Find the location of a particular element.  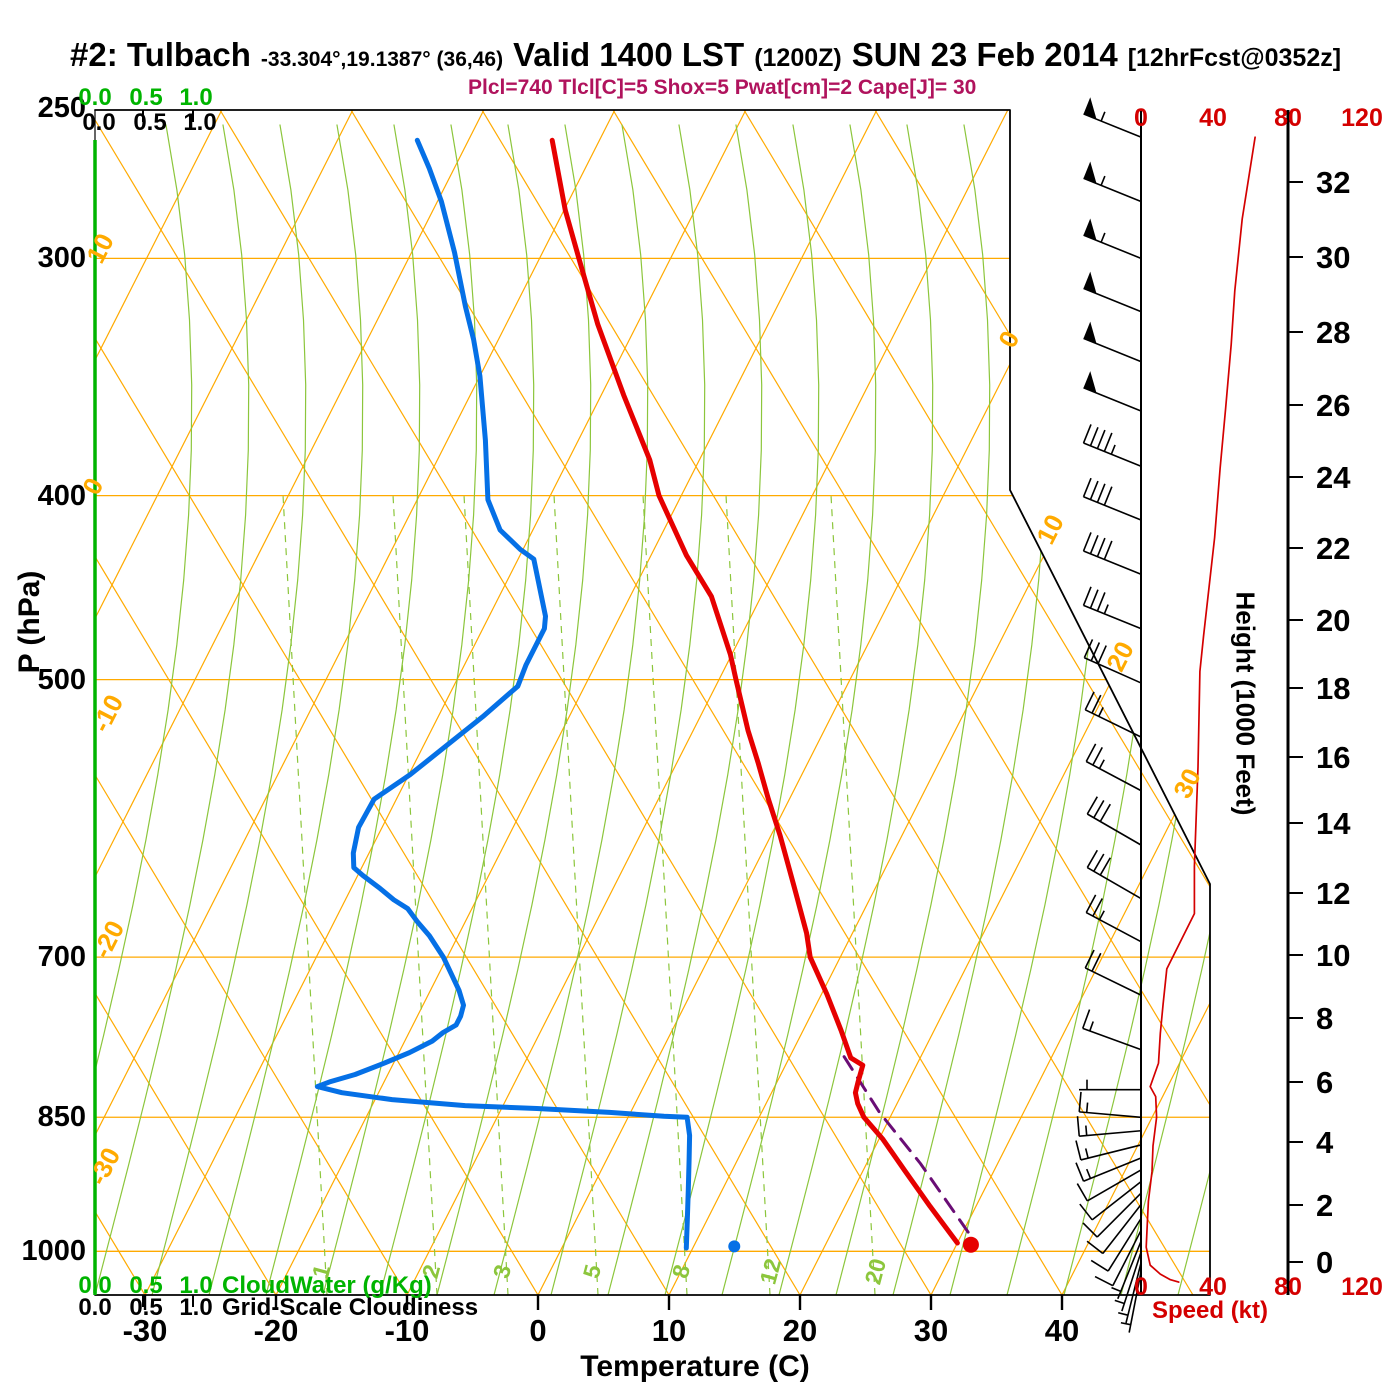

cloudwater-scale-bottom: 0.0 is located at coordinates (95, 1285).